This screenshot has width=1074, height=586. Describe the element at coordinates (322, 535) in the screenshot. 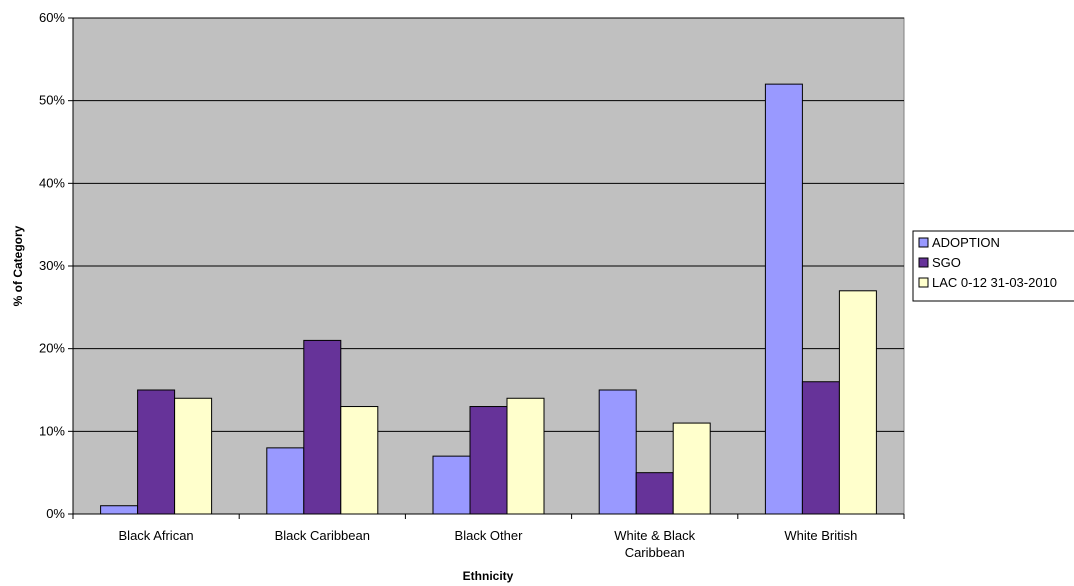

I see `x-tick-label: Black Caribbean` at that location.